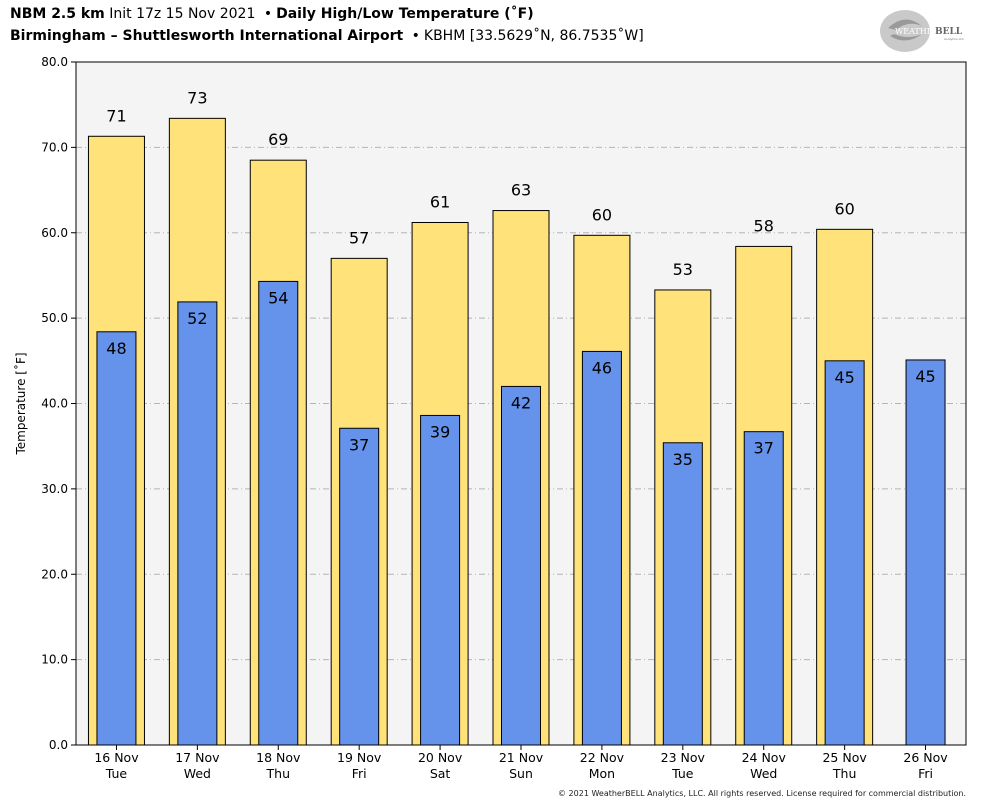 The image size is (984, 808). I want to click on high-value-label: 69, so click(278, 139).